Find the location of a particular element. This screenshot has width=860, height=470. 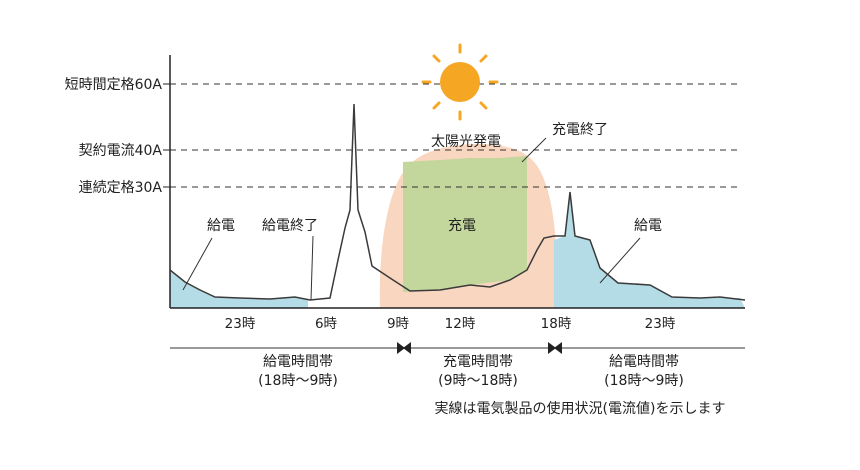

leader-charge-end is located at coordinates (534, 150).